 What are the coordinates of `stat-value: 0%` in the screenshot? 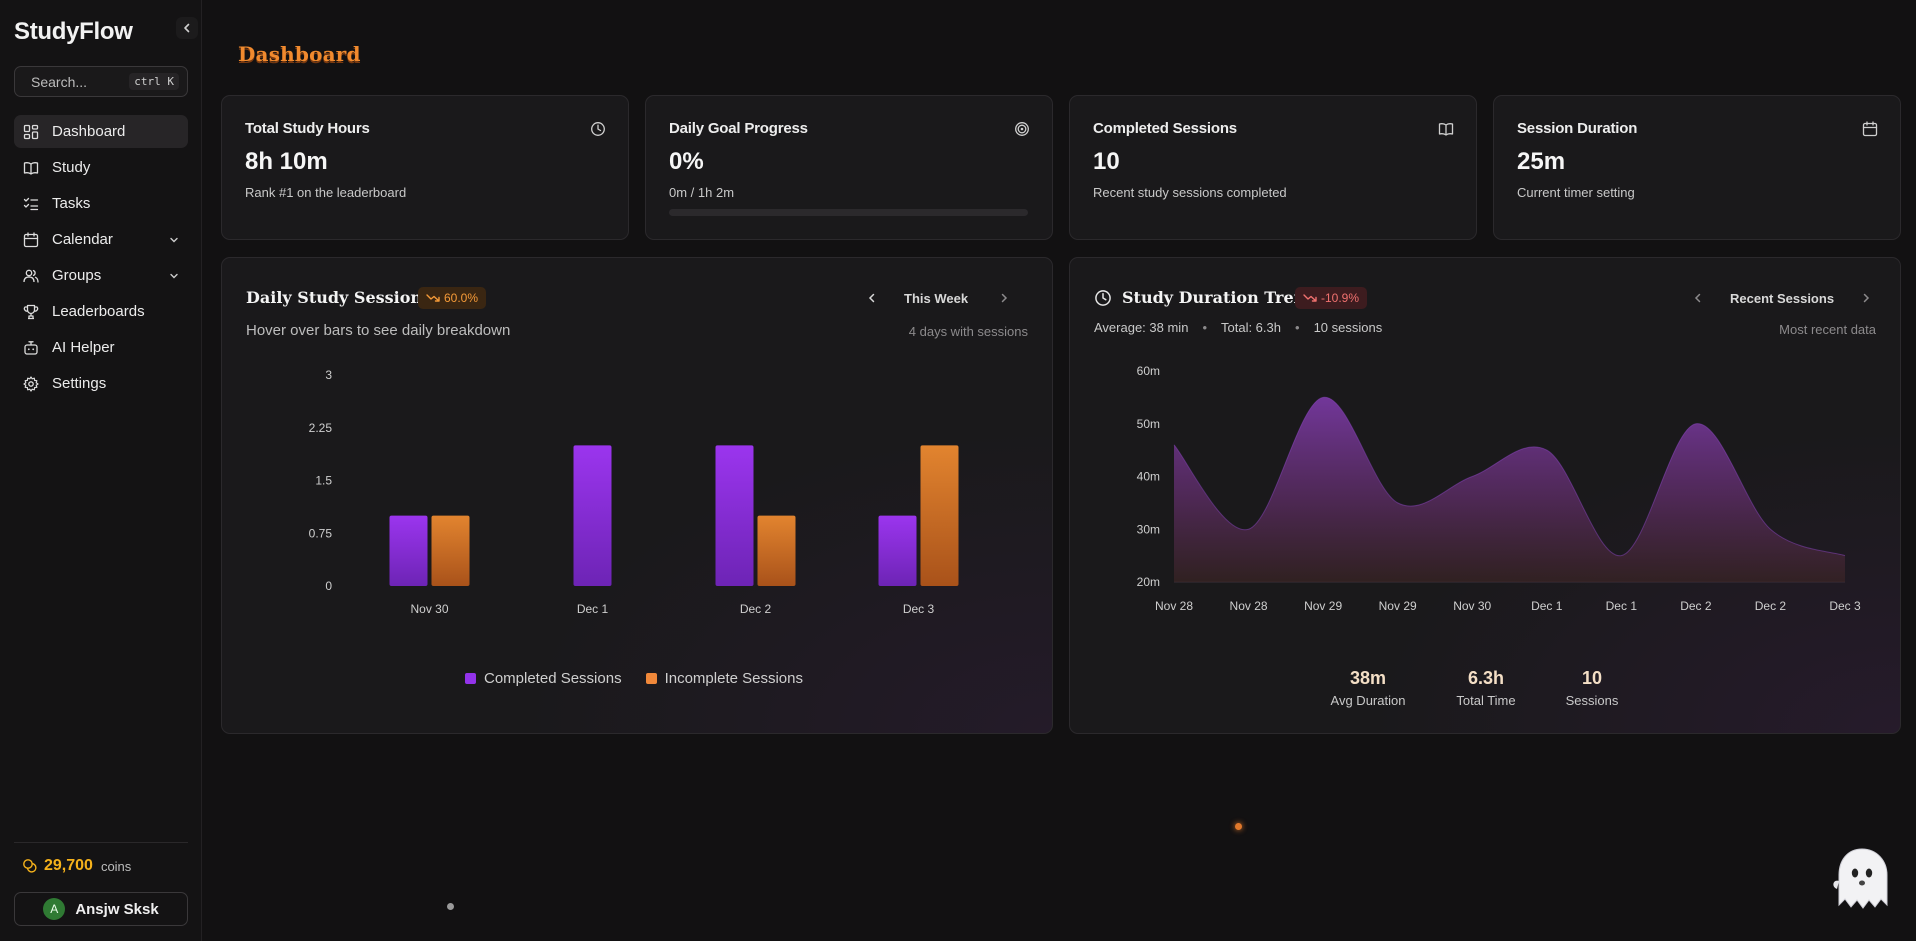 It's located at (686, 161).